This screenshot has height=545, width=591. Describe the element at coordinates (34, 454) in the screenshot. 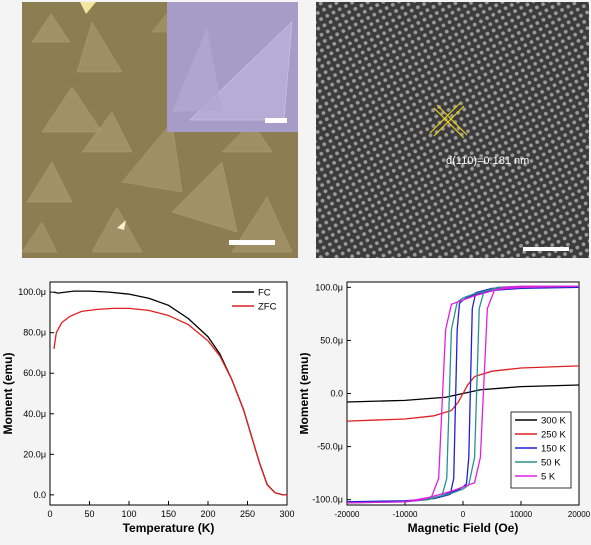

I see `y-tick-label: 20.0μ` at that location.